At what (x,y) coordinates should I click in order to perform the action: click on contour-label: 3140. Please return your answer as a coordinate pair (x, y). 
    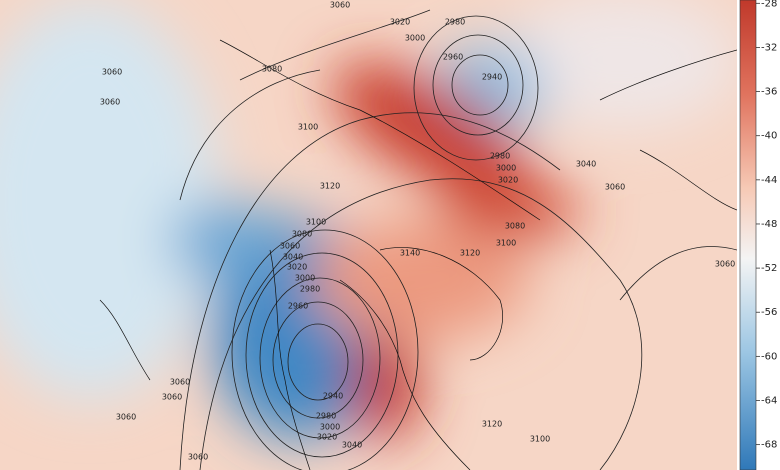
    Looking at the image, I should click on (410, 253).